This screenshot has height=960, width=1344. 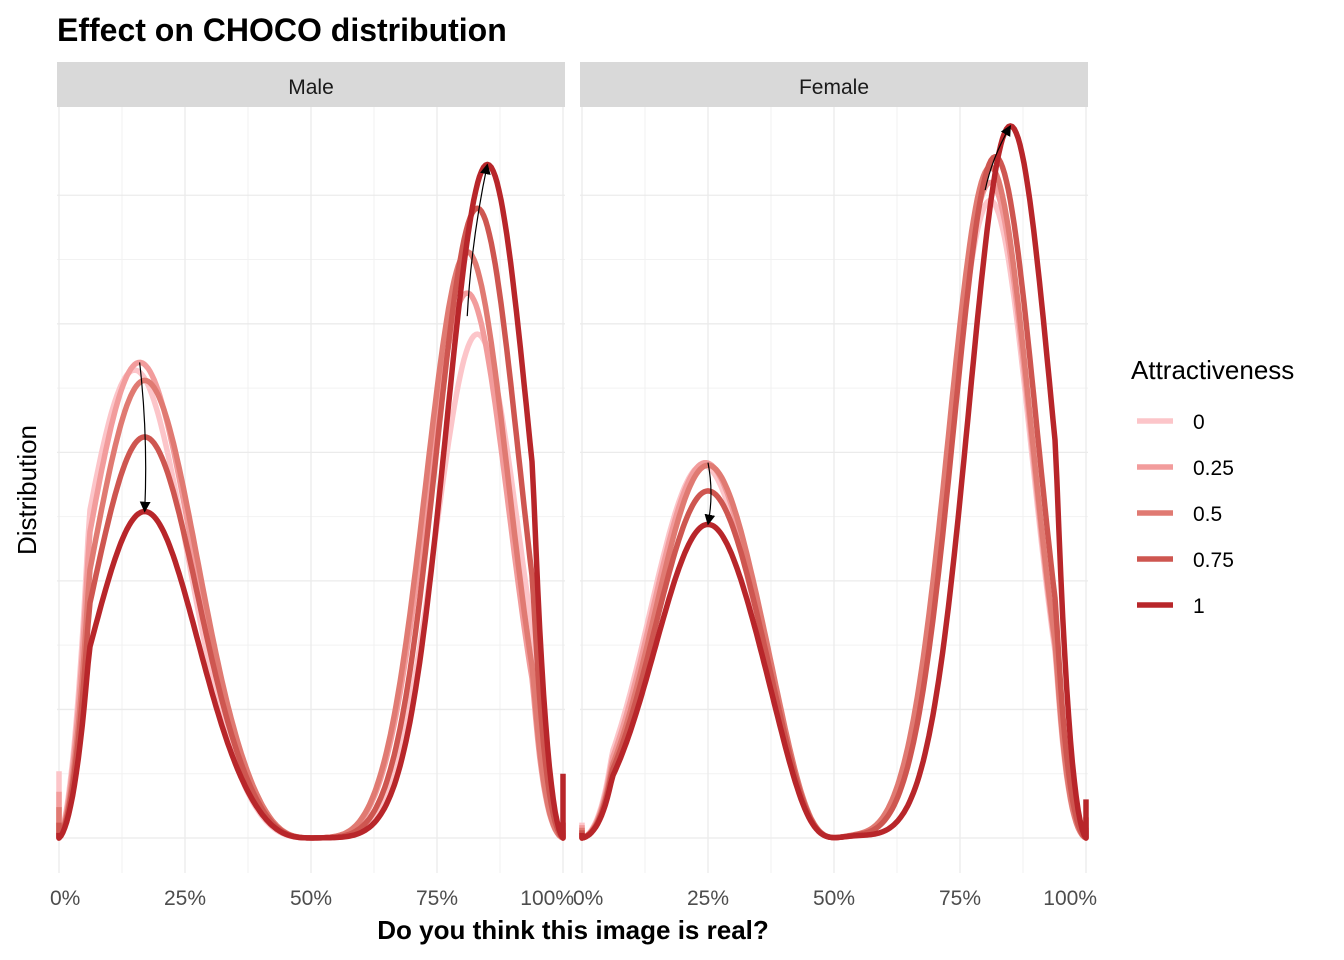 I want to click on legend-entry: 0, so click(x=1171, y=422).